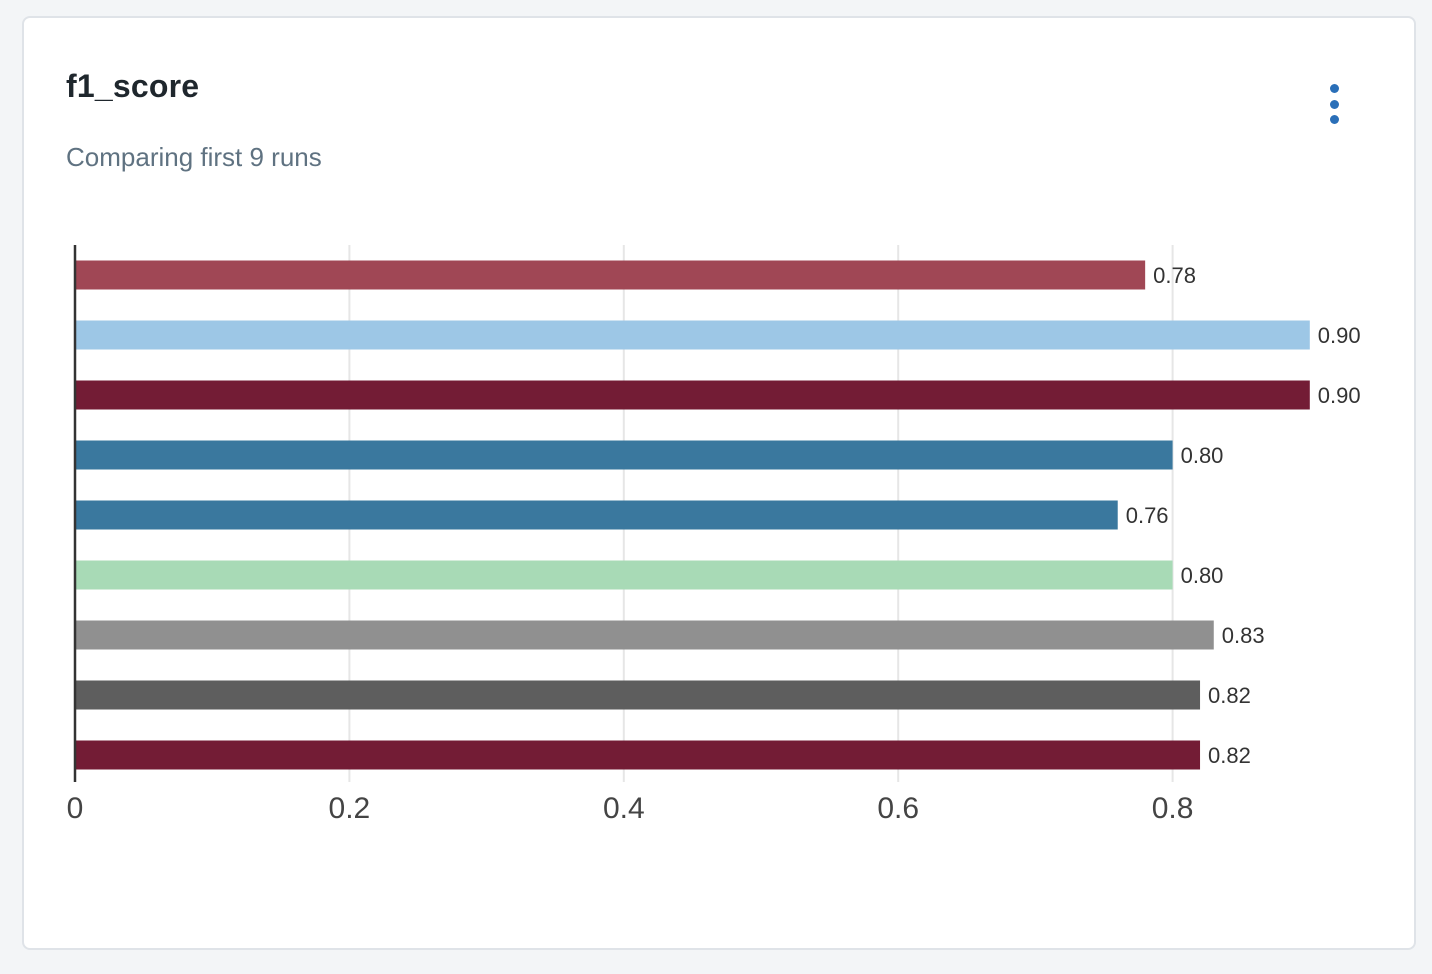 The width and height of the screenshot is (1432, 974). I want to click on bar-value-label: 0.78, so click(1174, 275).